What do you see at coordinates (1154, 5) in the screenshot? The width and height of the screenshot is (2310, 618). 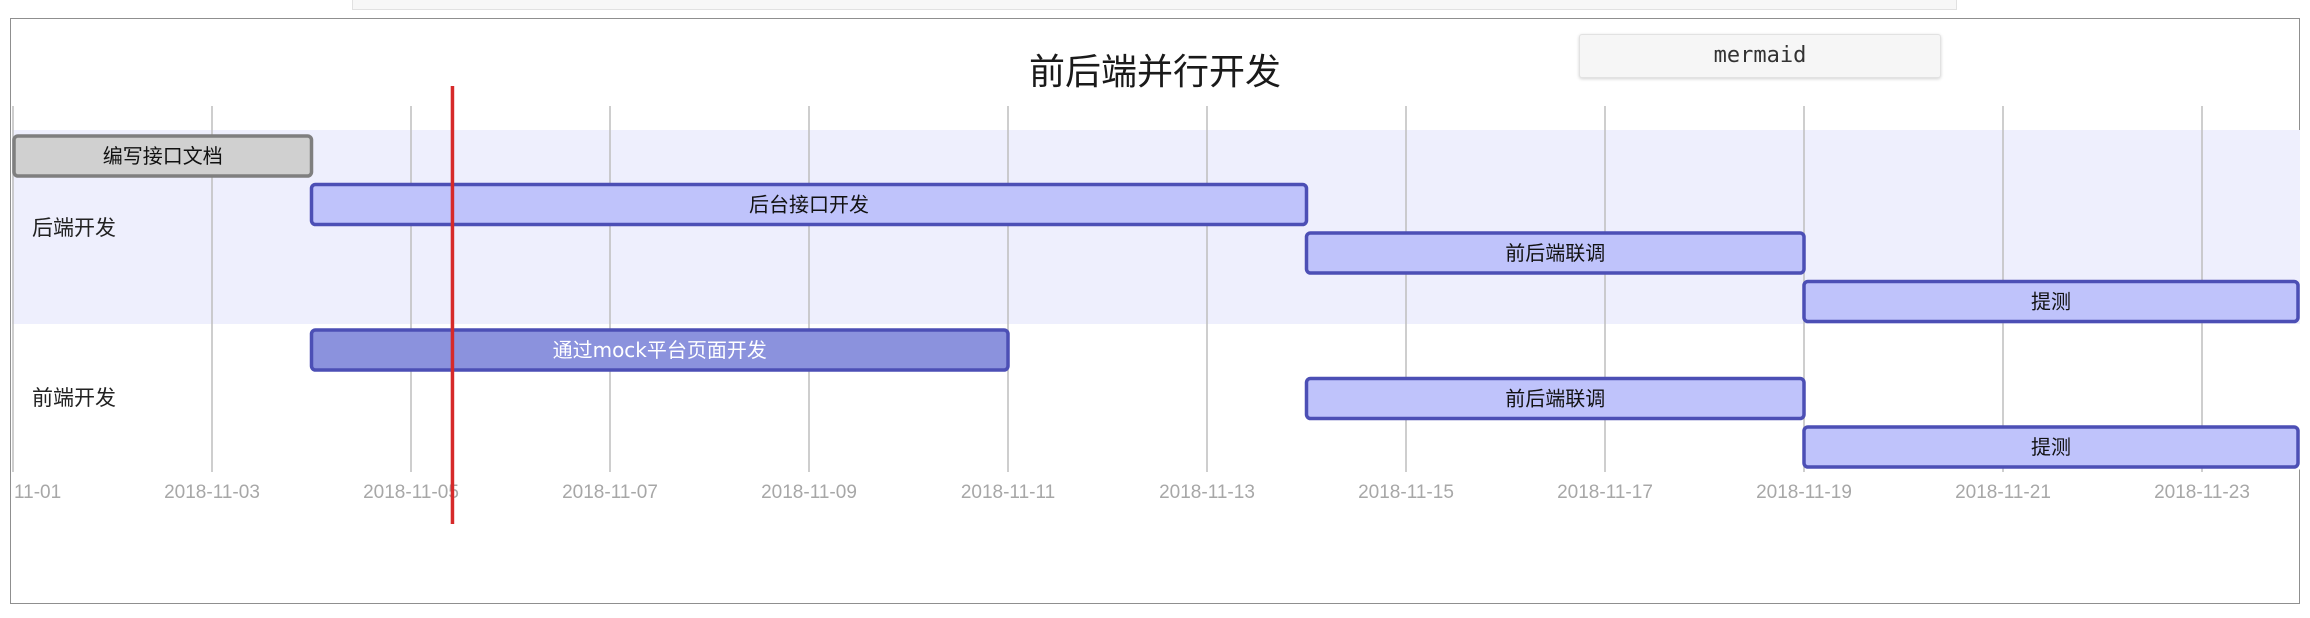 I see `top-panel-edge` at bounding box center [1154, 5].